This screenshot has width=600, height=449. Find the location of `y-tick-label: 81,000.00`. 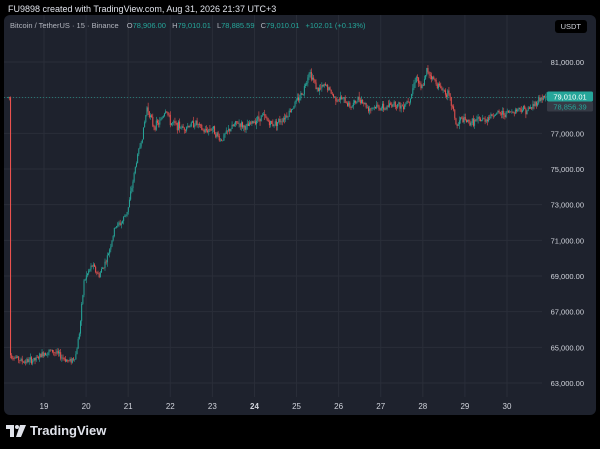

y-tick-label: 81,000.00 is located at coordinates (567, 62).